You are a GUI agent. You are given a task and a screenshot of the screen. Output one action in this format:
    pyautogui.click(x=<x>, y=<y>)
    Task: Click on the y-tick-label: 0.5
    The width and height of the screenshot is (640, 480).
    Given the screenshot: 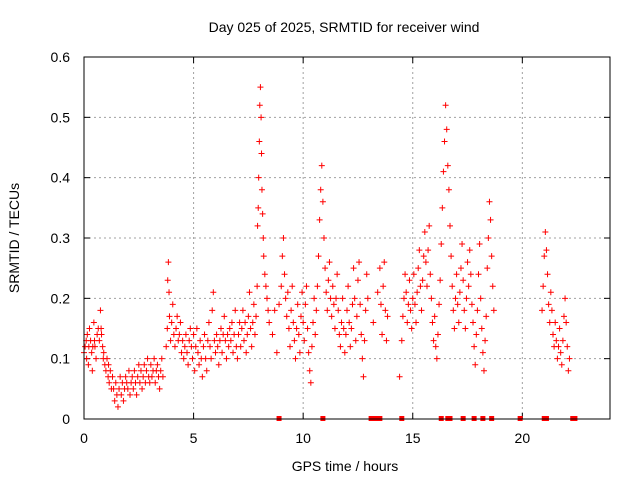 What is the action you would take?
    pyautogui.click(x=61, y=117)
    